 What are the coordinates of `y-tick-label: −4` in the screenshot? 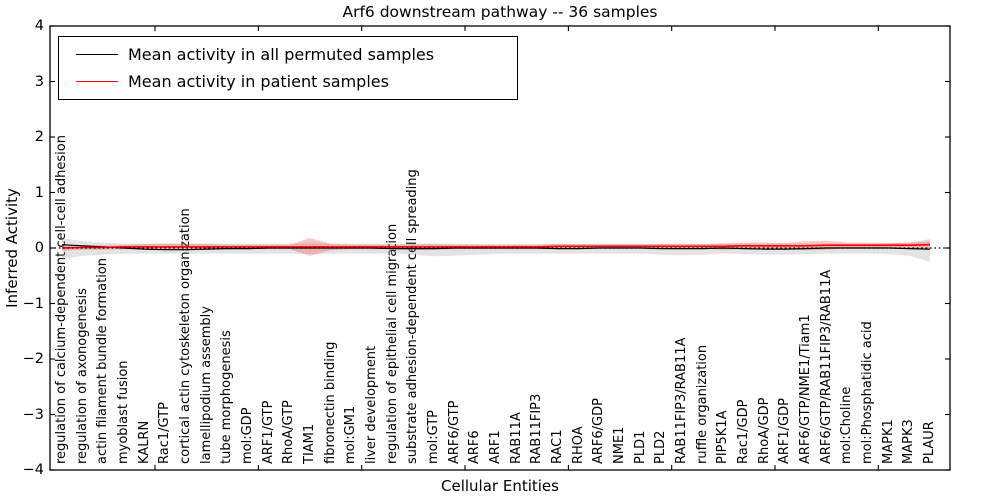 It's located at (33, 470).